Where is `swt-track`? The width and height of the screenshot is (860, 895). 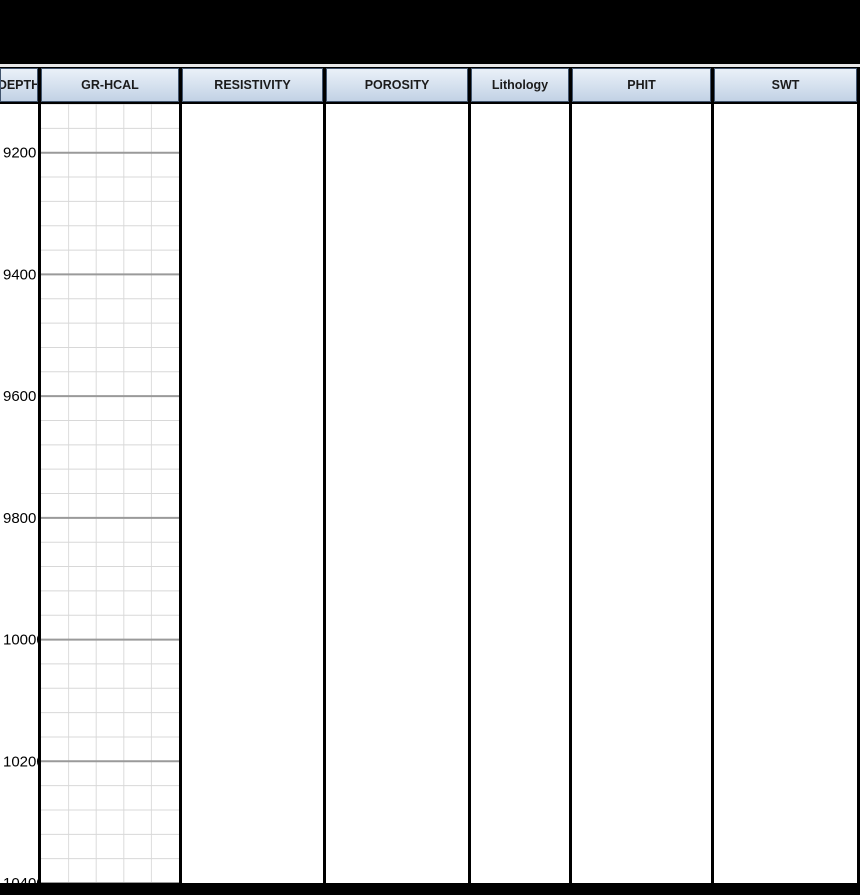
swt-track is located at coordinates (785, 493).